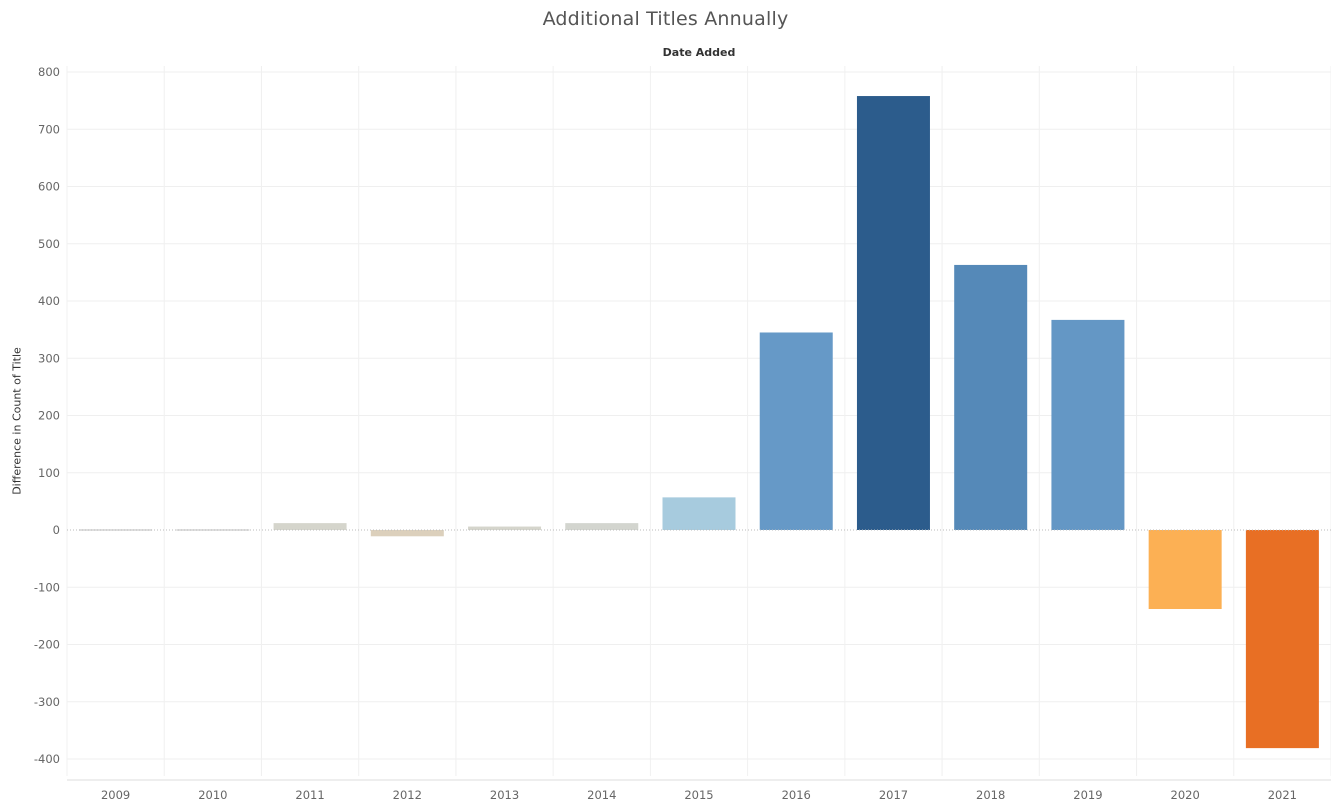  Describe the element at coordinates (47, 702) in the screenshot. I see `y-tick-label: -300` at that location.